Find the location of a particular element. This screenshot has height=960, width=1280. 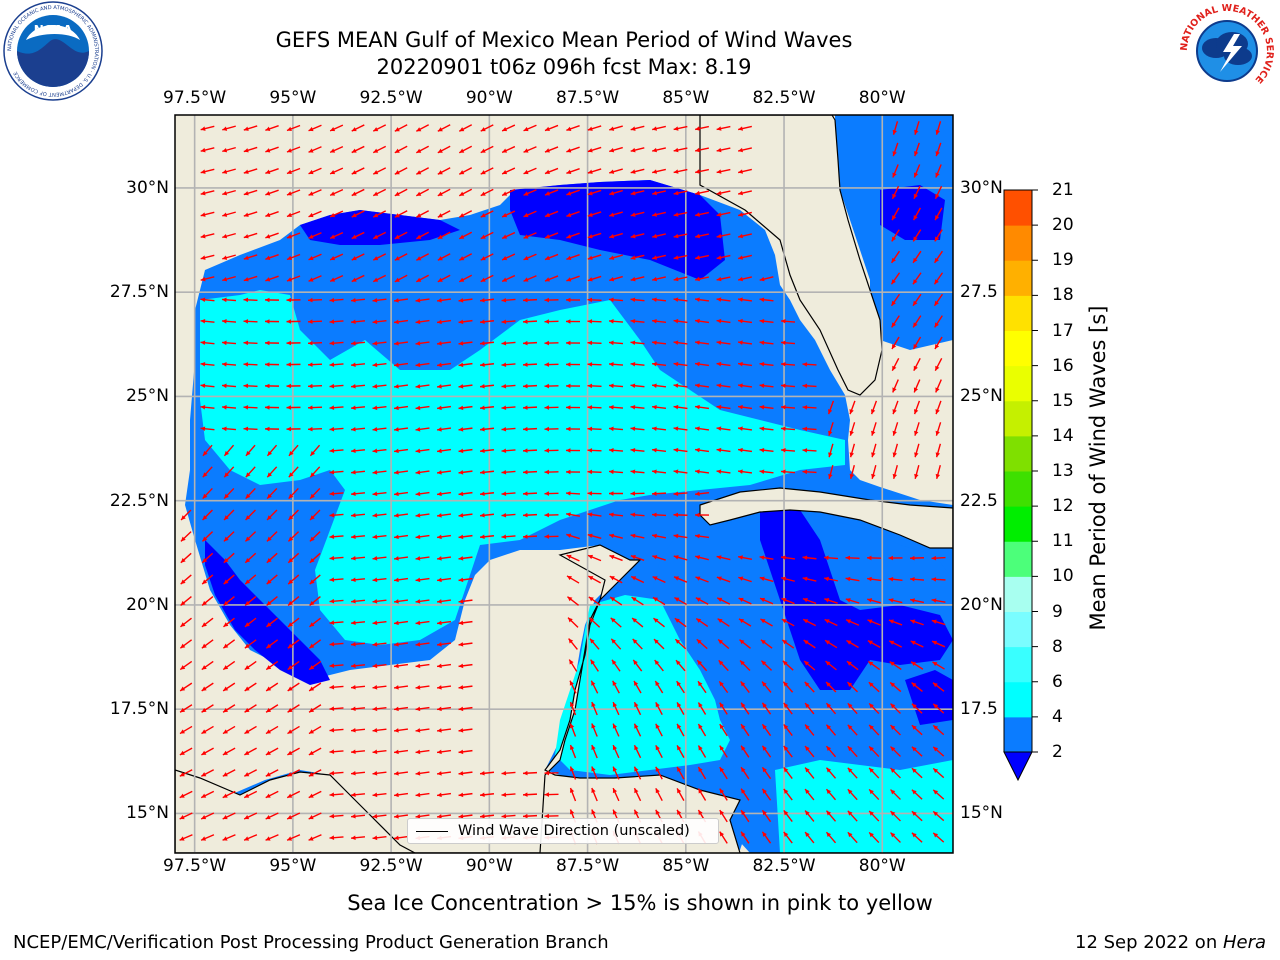

colorbar-under-arrow is located at coordinates (1018, 766).